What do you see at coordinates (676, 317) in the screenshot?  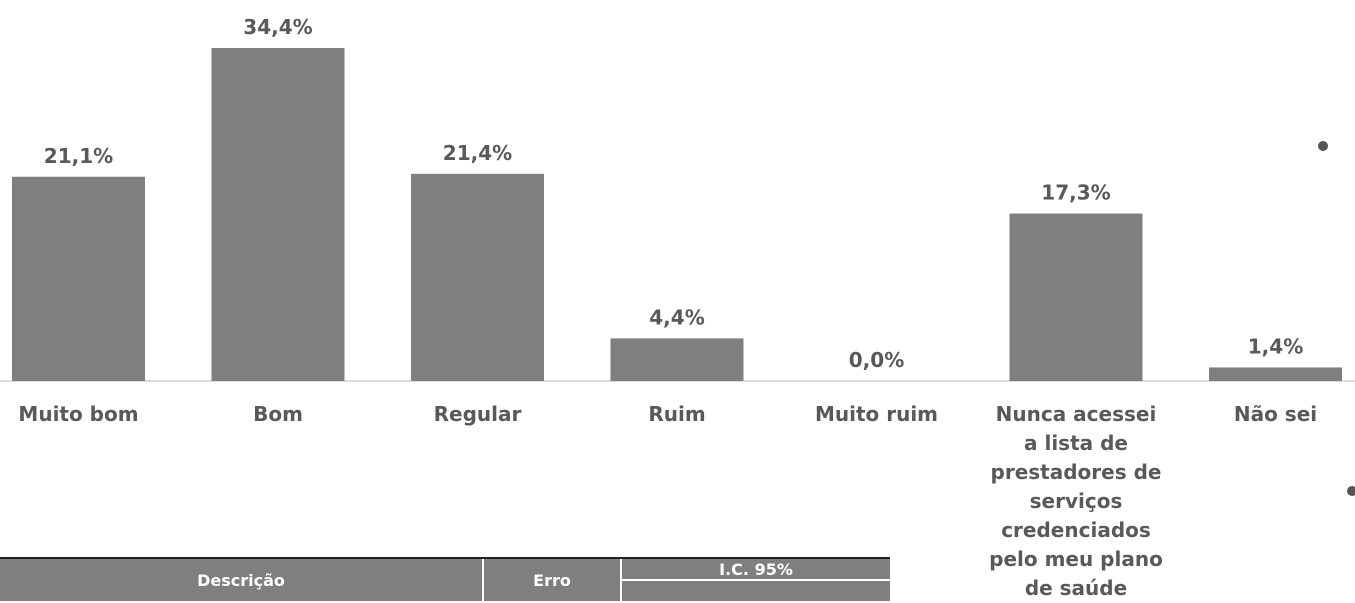 I see `data-label: 4,4%` at bounding box center [676, 317].